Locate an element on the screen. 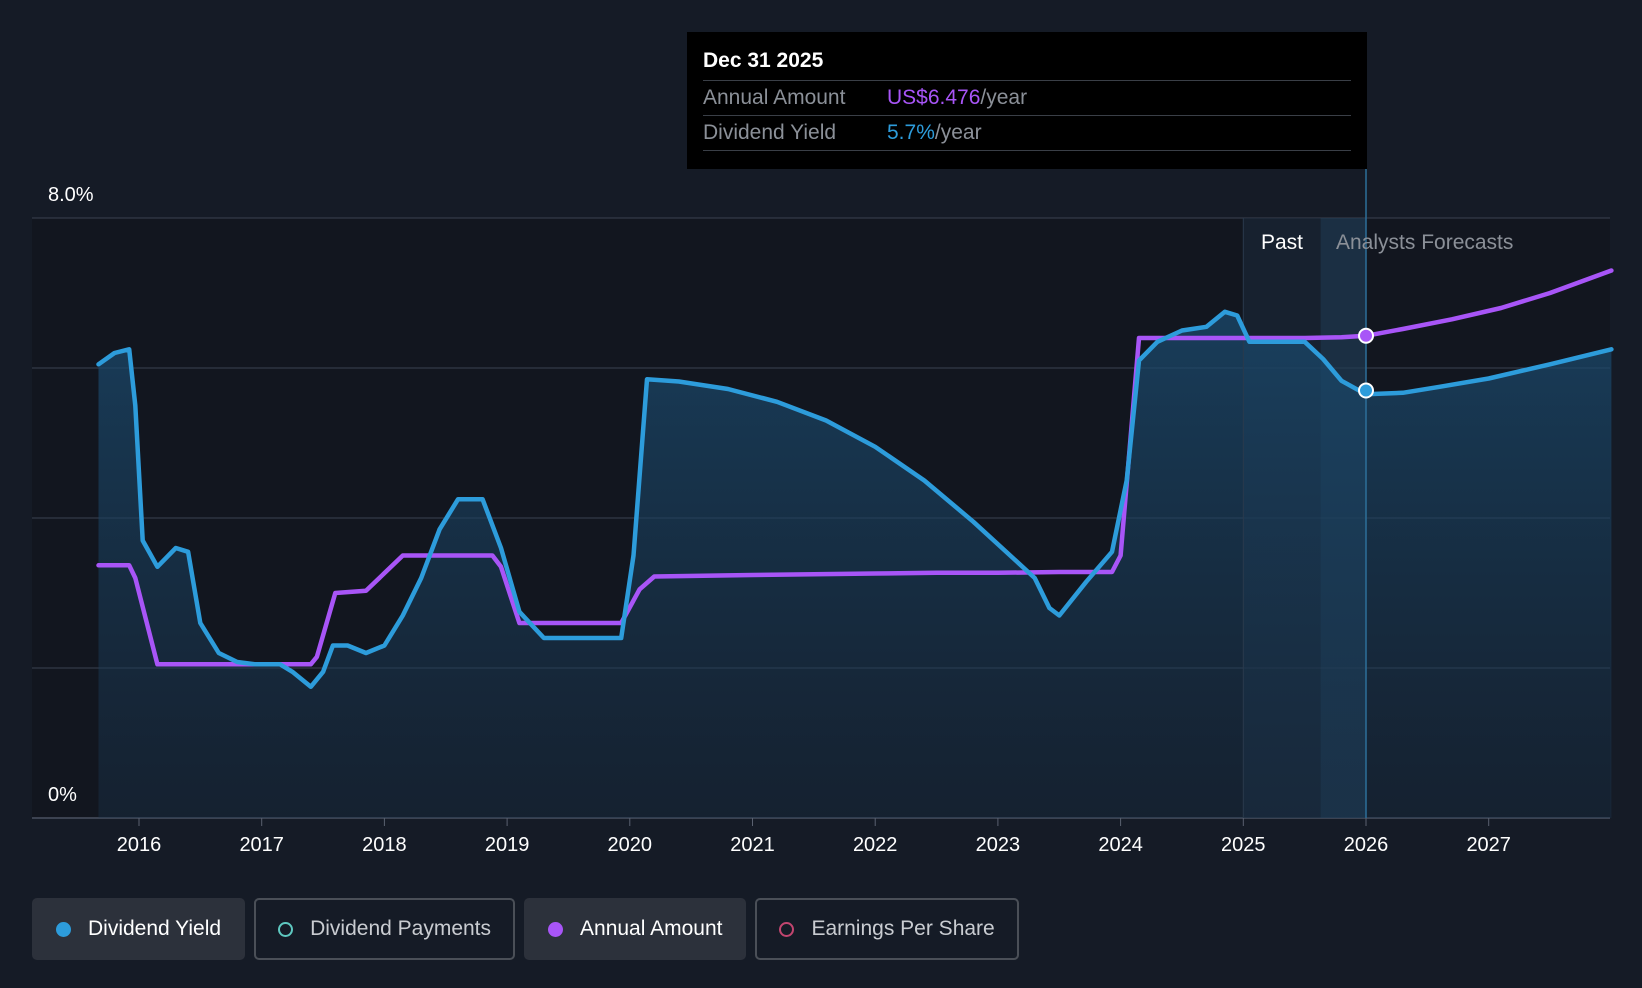 This screenshot has width=1642, height=988. region-past-label: Past is located at coordinates (1282, 242).